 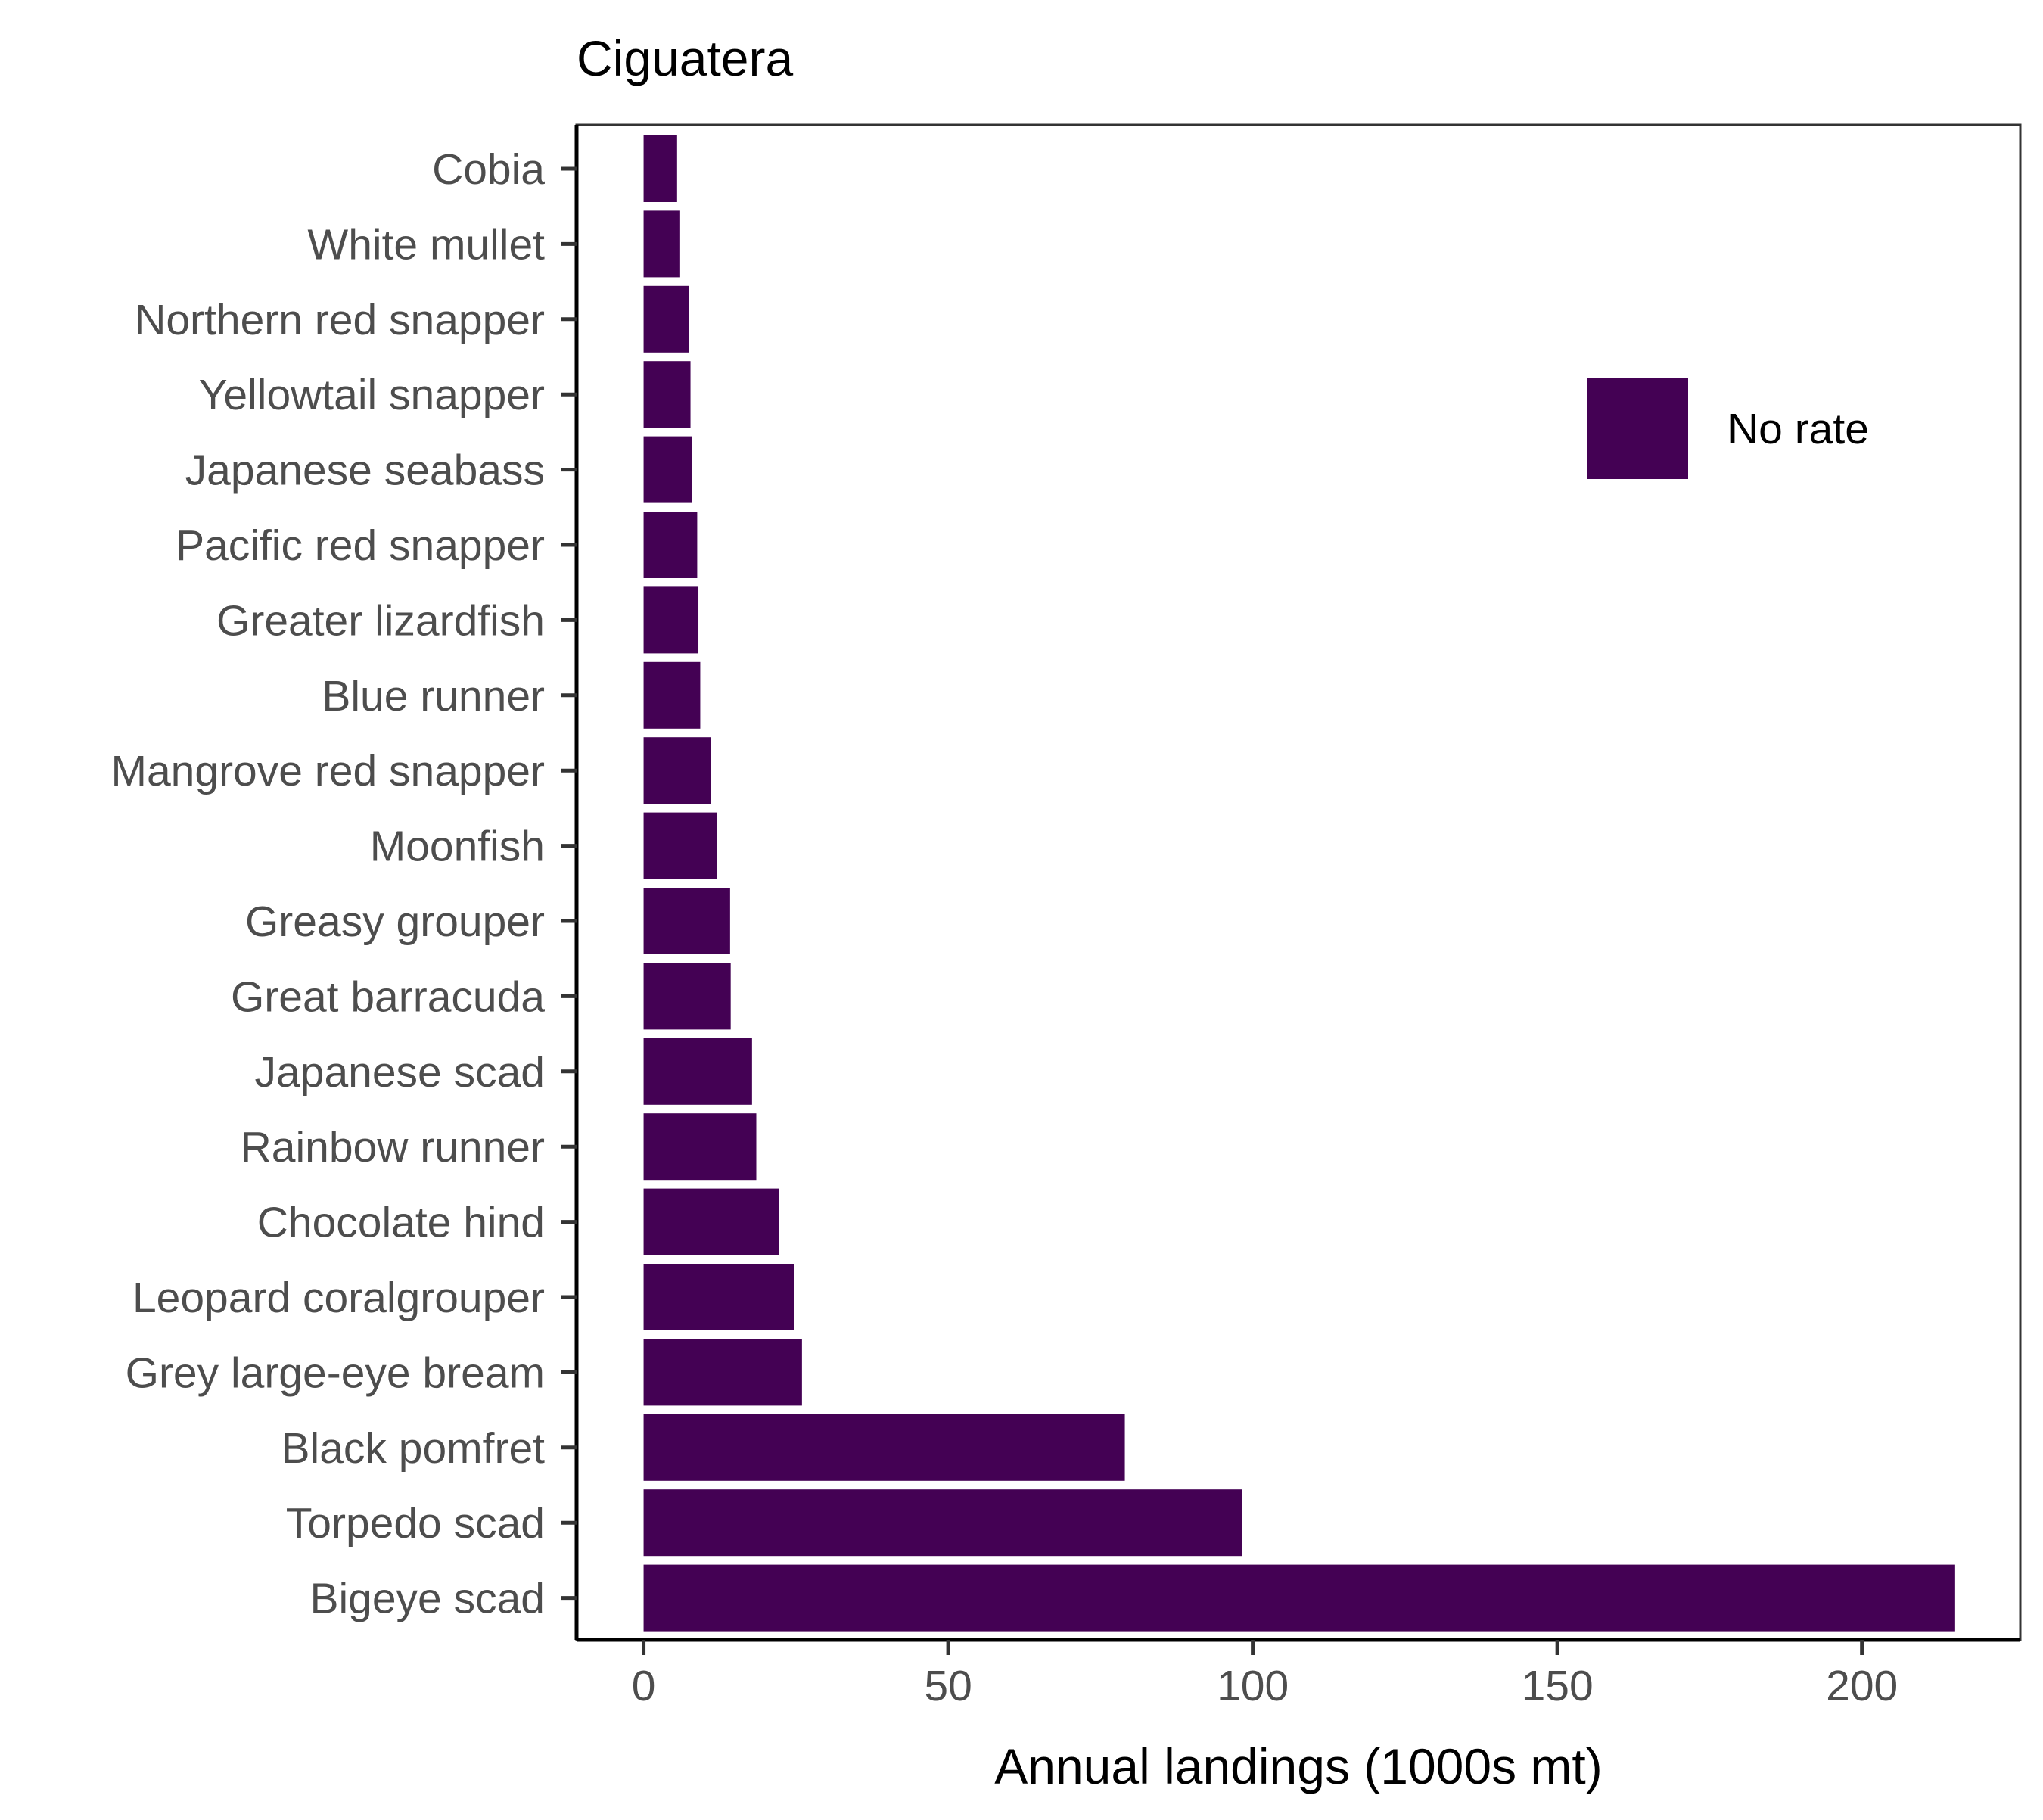 I want to click on bar-rainbow-runner, so click(x=700, y=1147).